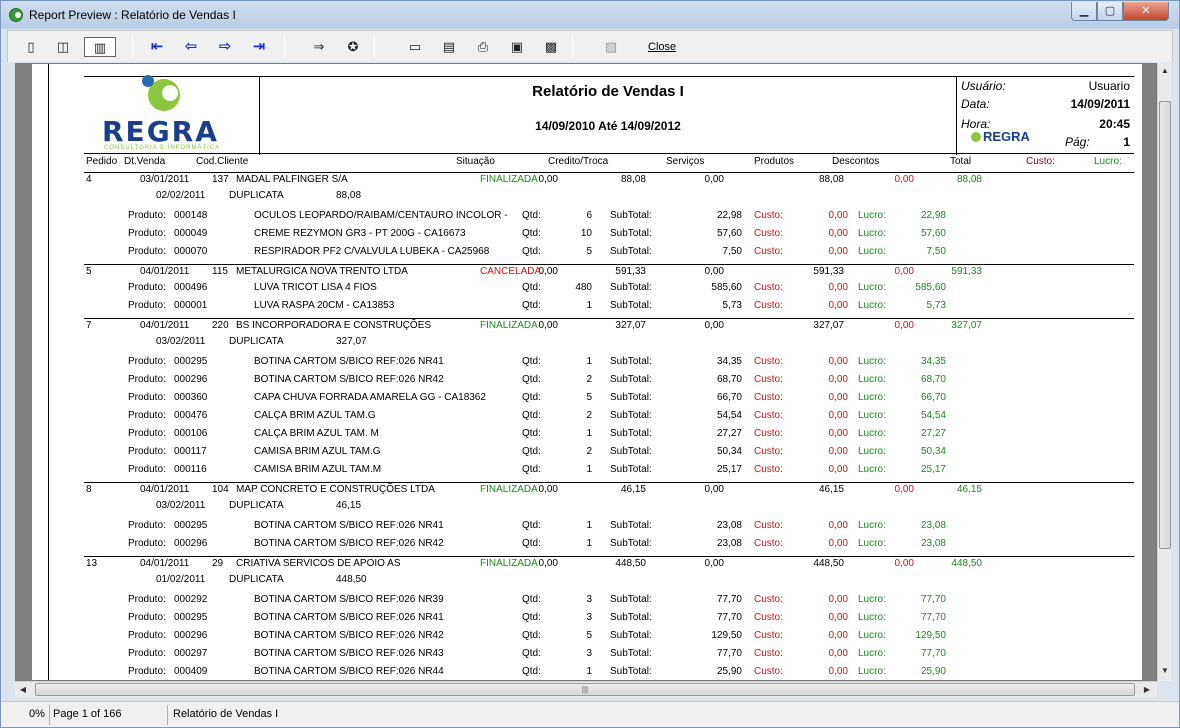  Describe the element at coordinates (322, 271) in the screenshot. I see `client-name: METALURGICA NOVA TRENTO LTDA` at that location.